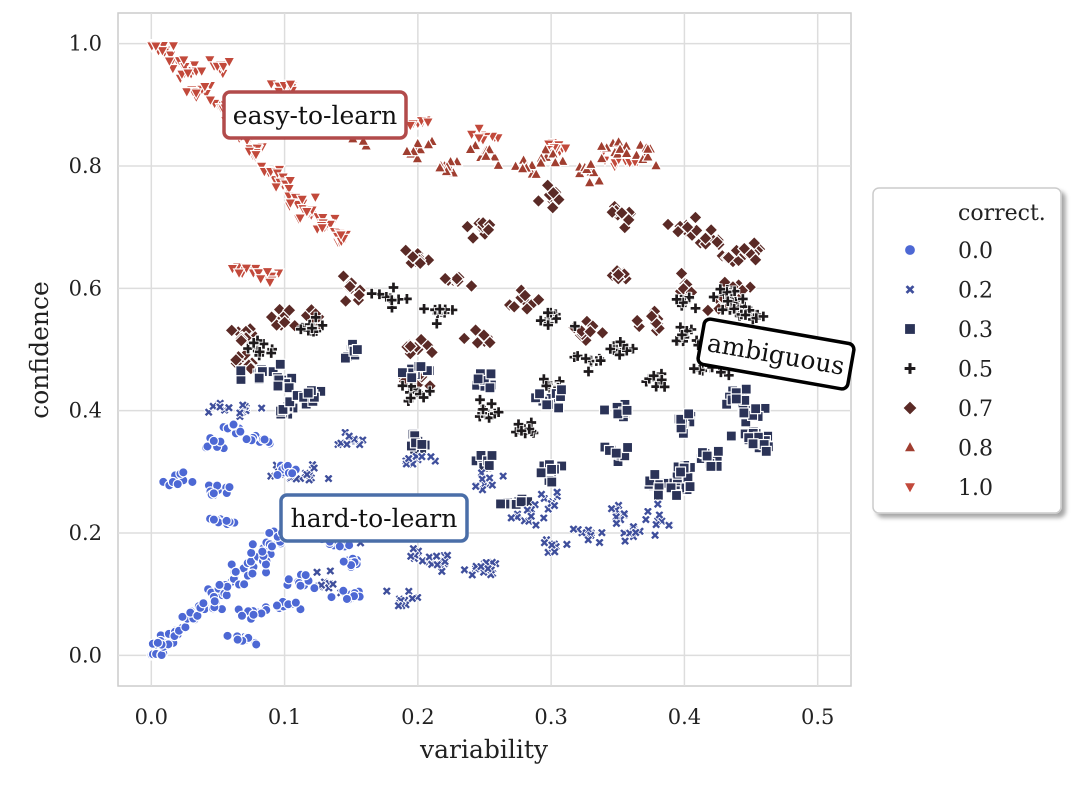 The image size is (1080, 785). What do you see at coordinates (967, 350) in the screenshot?
I see `legend: correct. 0.0 0.2 0.3 0.5 0.7 0.8 1.0` at bounding box center [967, 350].